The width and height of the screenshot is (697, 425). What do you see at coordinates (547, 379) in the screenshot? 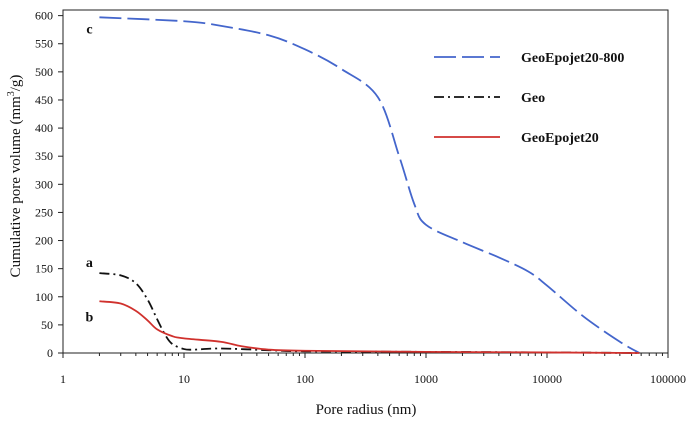
I see `x-tick-label: 10000` at bounding box center [547, 379].